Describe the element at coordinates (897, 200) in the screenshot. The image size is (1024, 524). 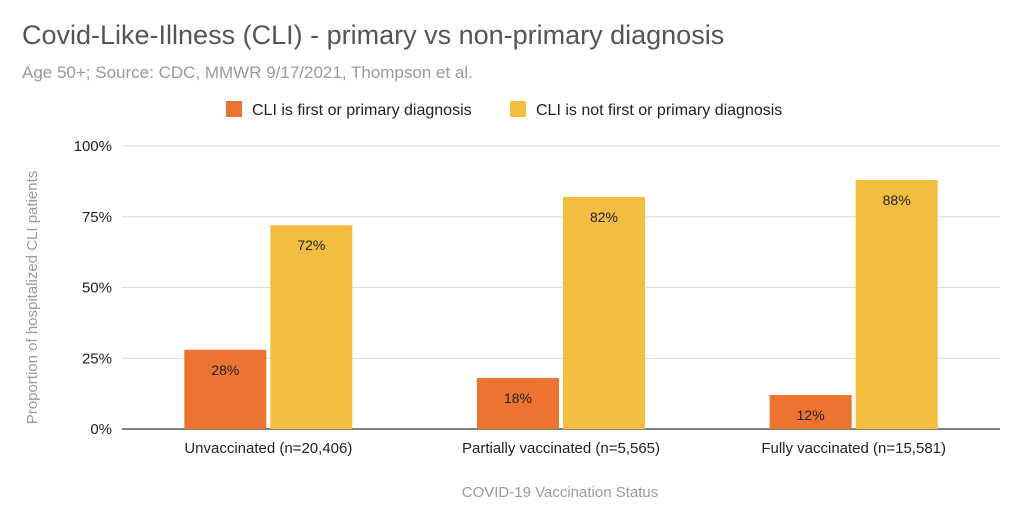
I see `data-label: 88%` at that location.